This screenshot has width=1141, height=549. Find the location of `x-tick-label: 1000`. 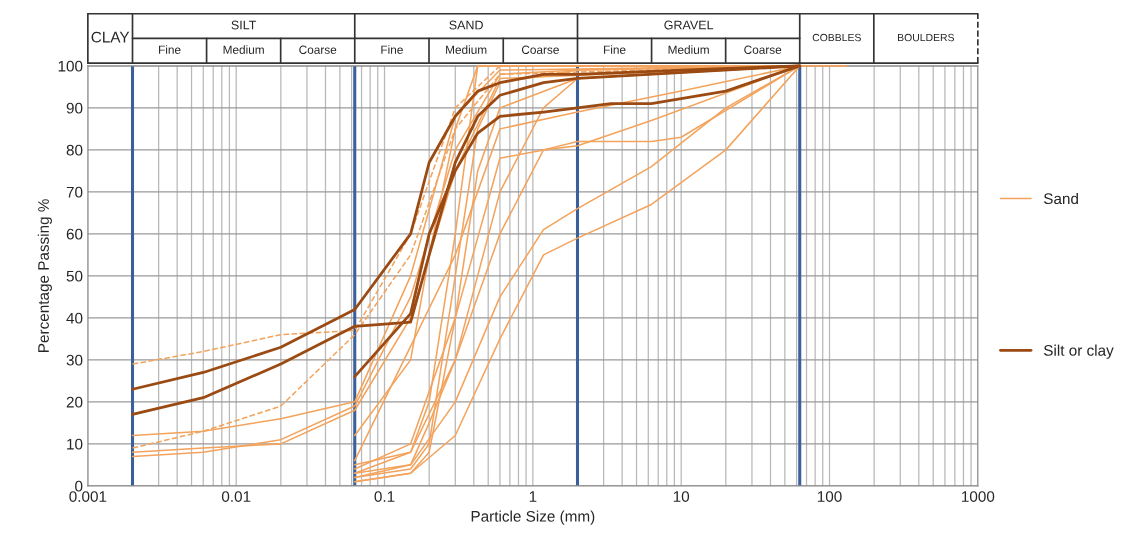

x-tick-label: 1000 is located at coordinates (978, 496).